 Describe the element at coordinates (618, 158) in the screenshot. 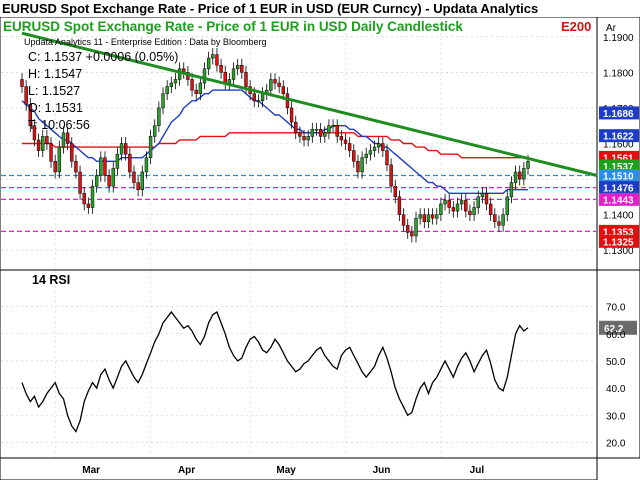

I see `price-tag-label: 1.1561` at that location.